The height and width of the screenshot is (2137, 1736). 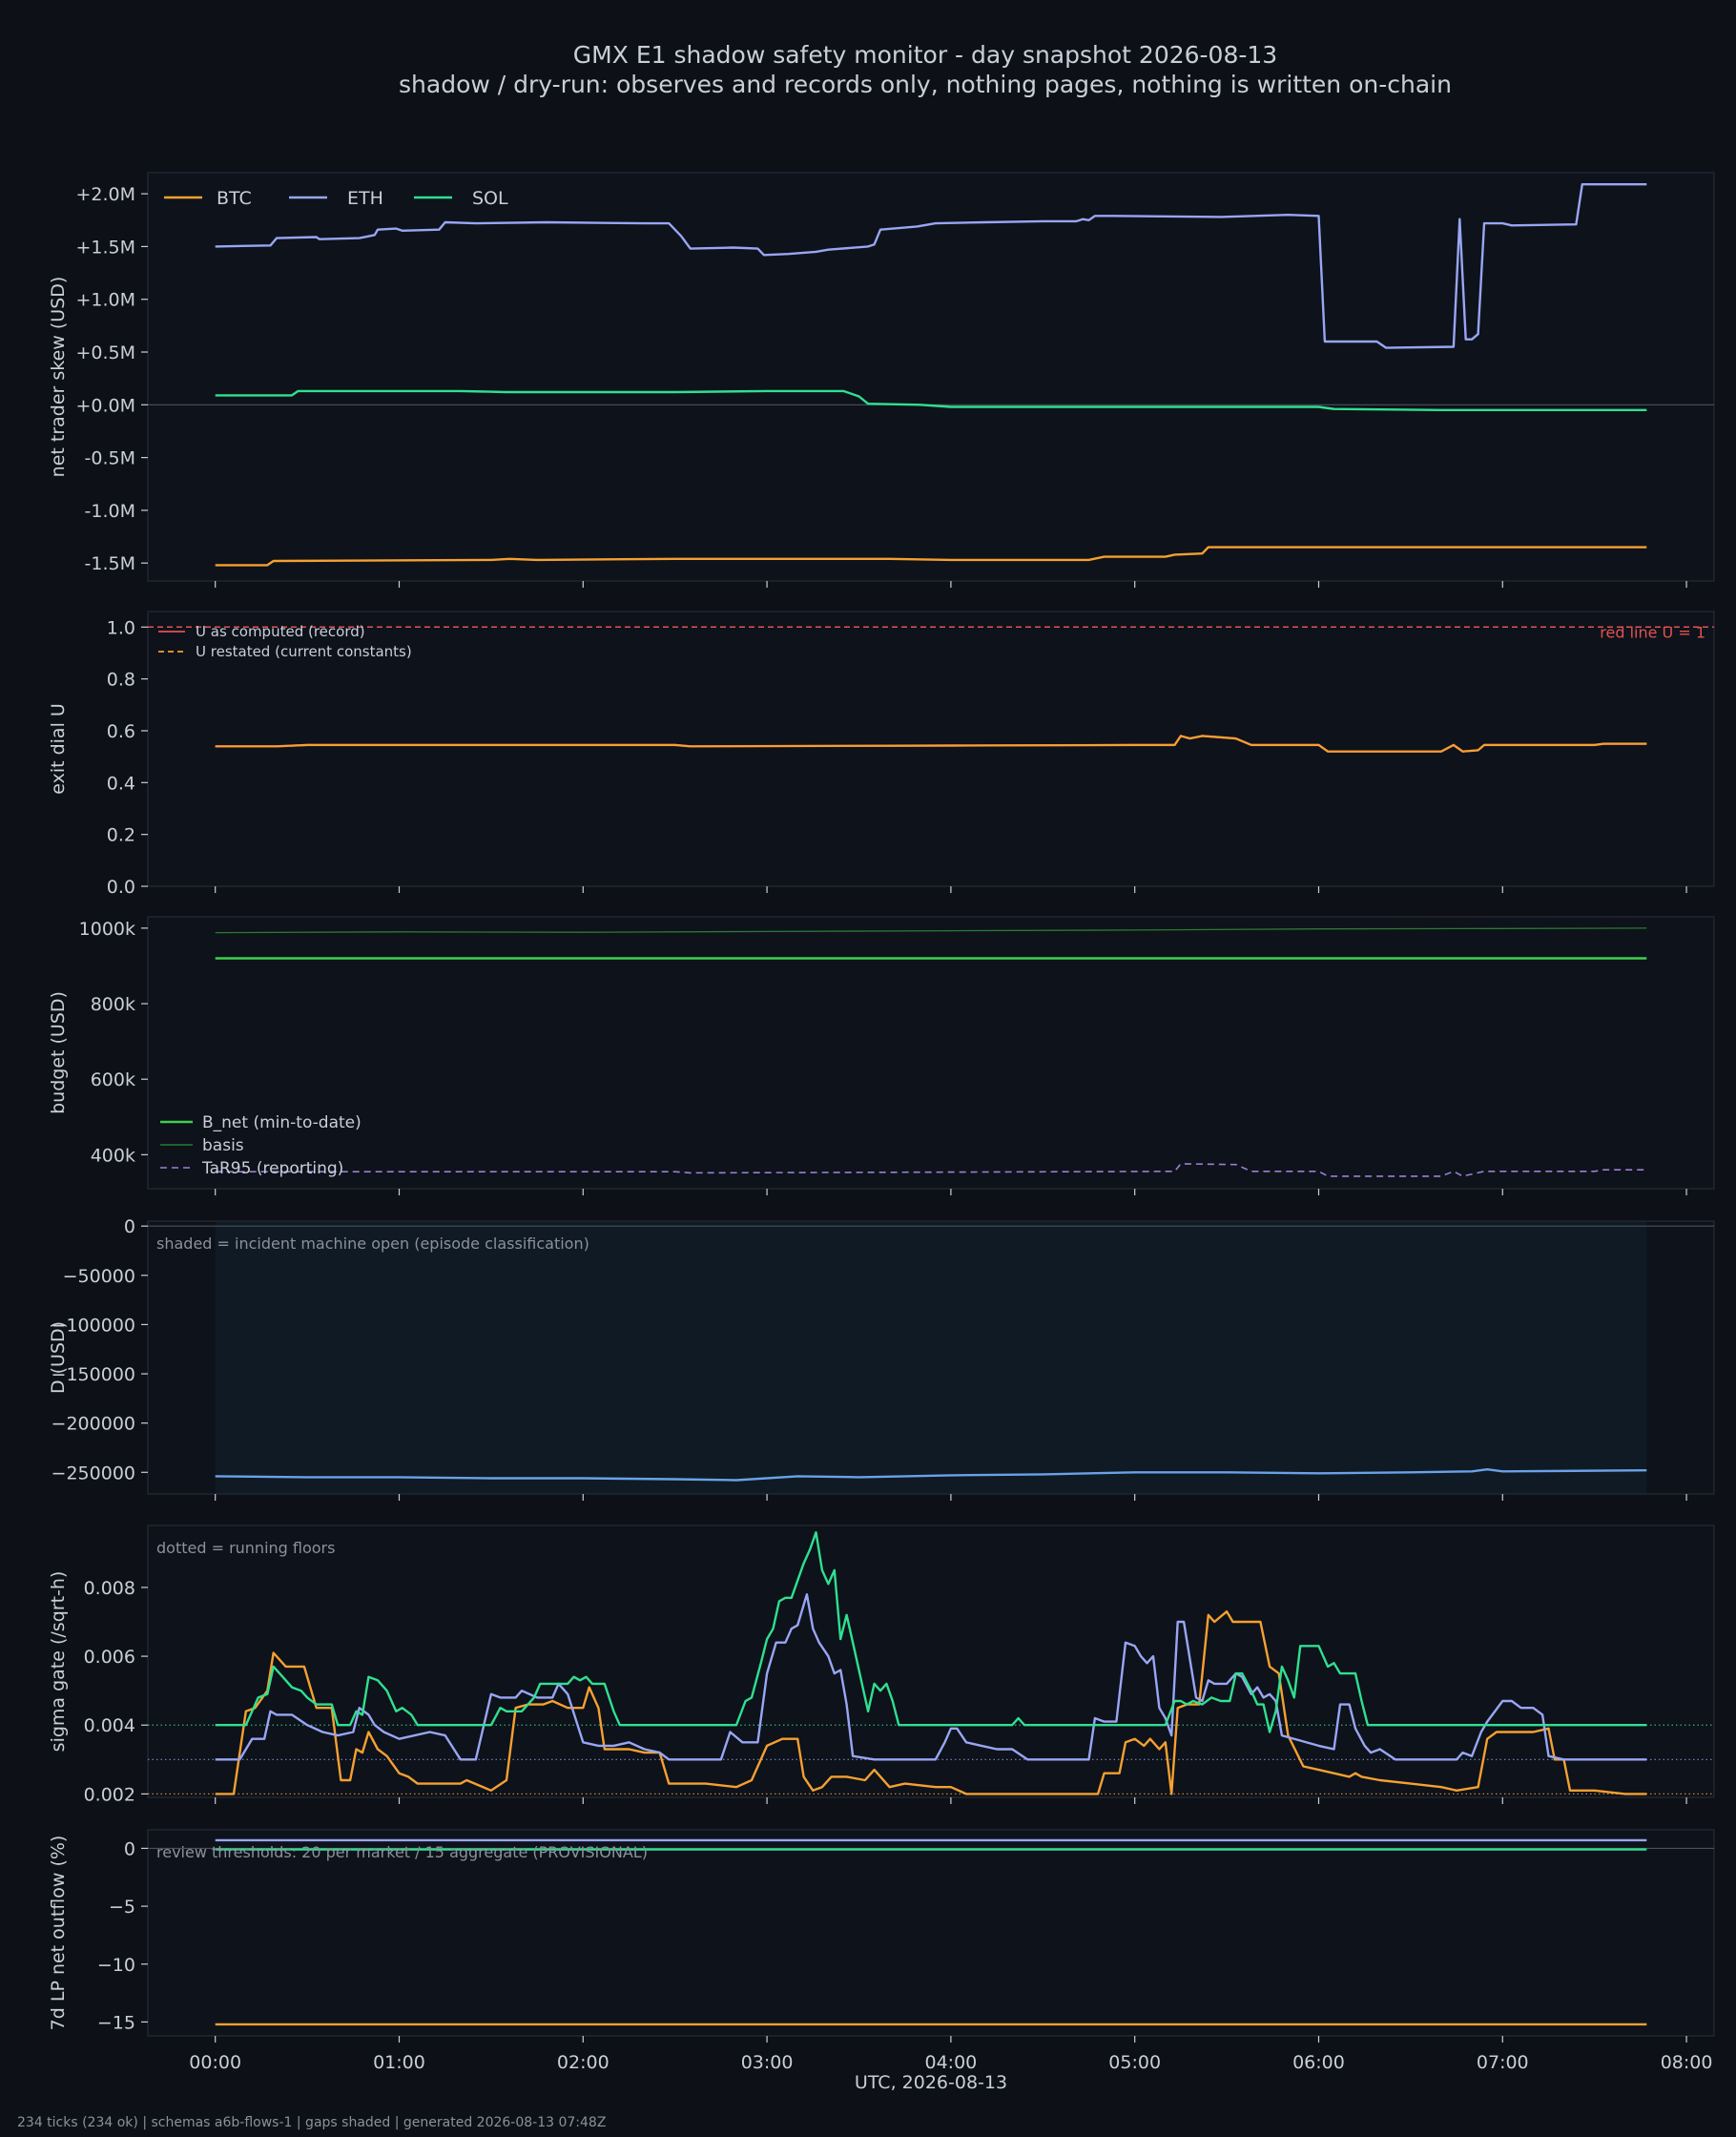 What do you see at coordinates (93, 1325) in the screenshot?
I see `y-tick-label: −100000` at bounding box center [93, 1325].